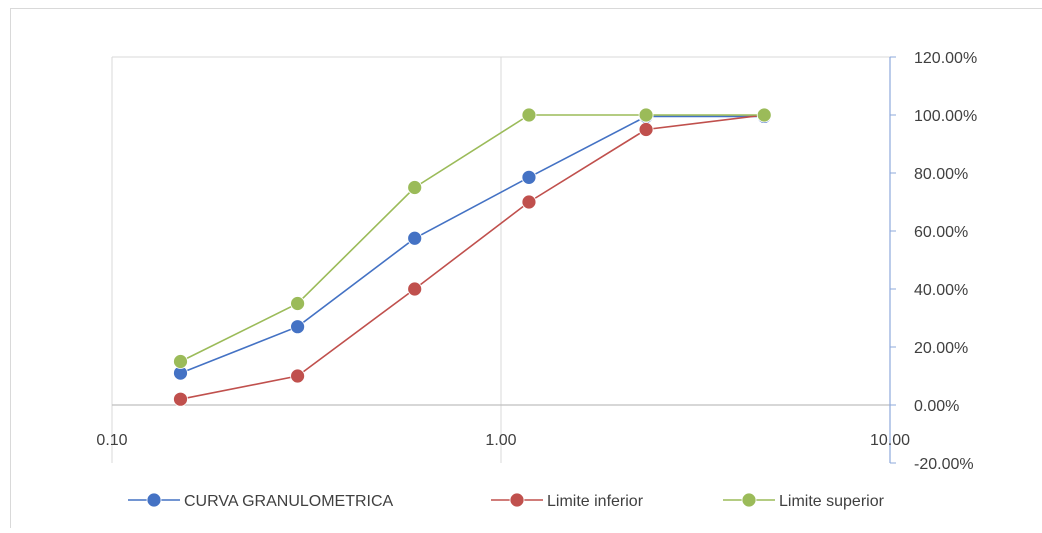 Image resolution: width=1042 pixels, height=533 pixels. What do you see at coordinates (944, 464) in the screenshot?
I see `y-tick-label: -20.00%` at bounding box center [944, 464].